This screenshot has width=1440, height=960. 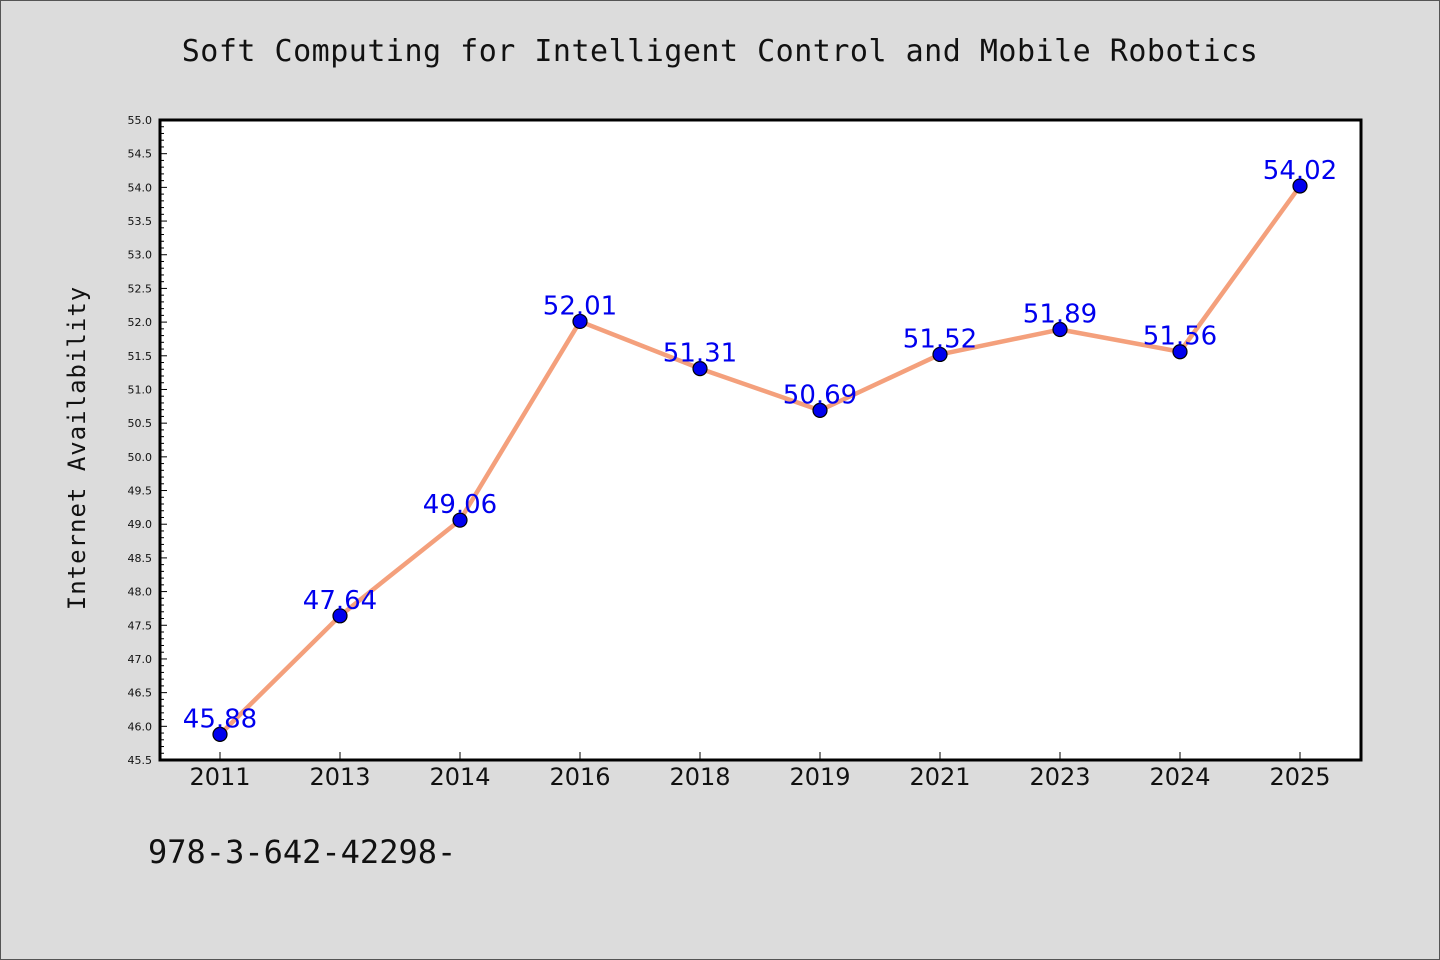 I want to click on y-tick-label: 53.0, so click(x=140, y=255).